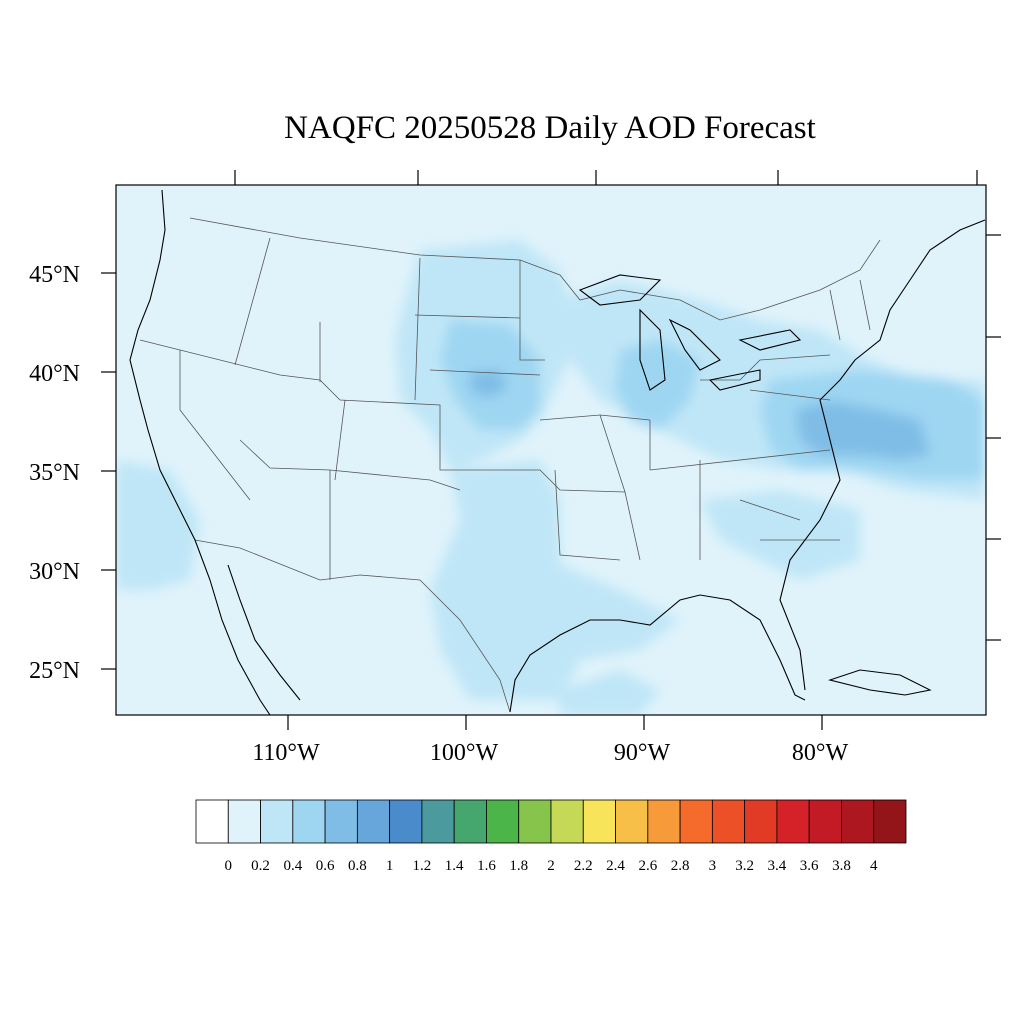 The height and width of the screenshot is (1024, 1024). I want to click on cuba-coast, so click(880, 682).